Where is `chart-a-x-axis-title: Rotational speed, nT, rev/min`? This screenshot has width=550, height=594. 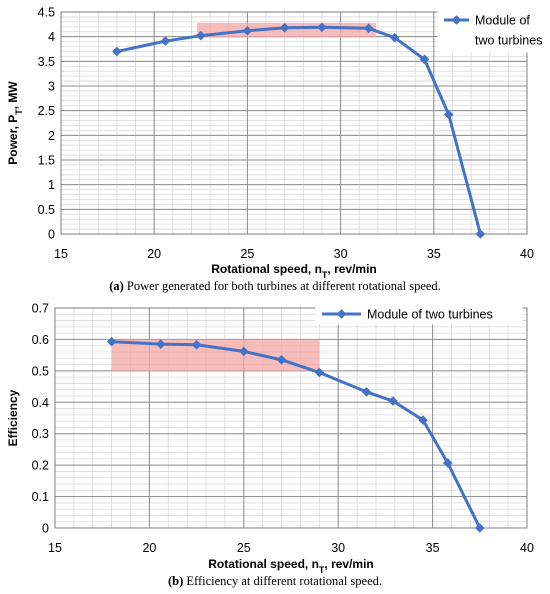
chart-a-x-axis-title: Rotational speed, nT, rev/min is located at coordinates (294, 270).